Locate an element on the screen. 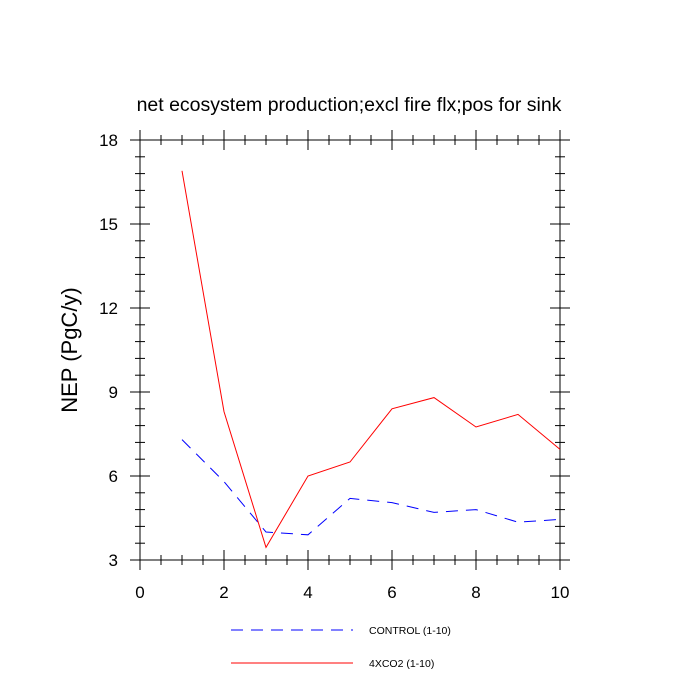 The height and width of the screenshot is (700, 700). x-tick-label: 10 is located at coordinates (560, 592).